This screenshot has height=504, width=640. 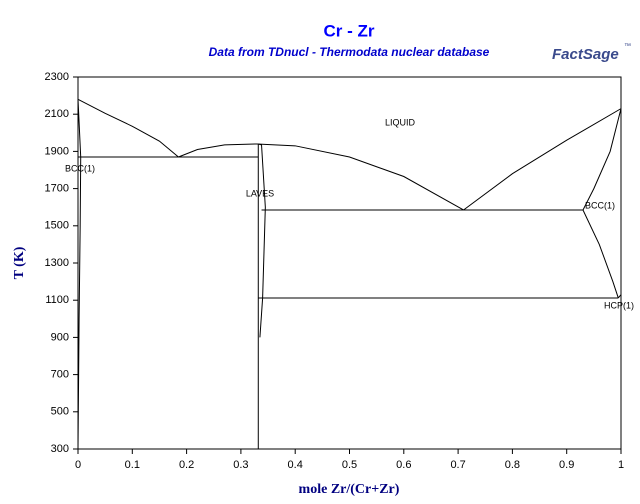 What do you see at coordinates (349, 489) in the screenshot?
I see `x-axis-label: mole Zr/(Cr+Zr)` at bounding box center [349, 489].